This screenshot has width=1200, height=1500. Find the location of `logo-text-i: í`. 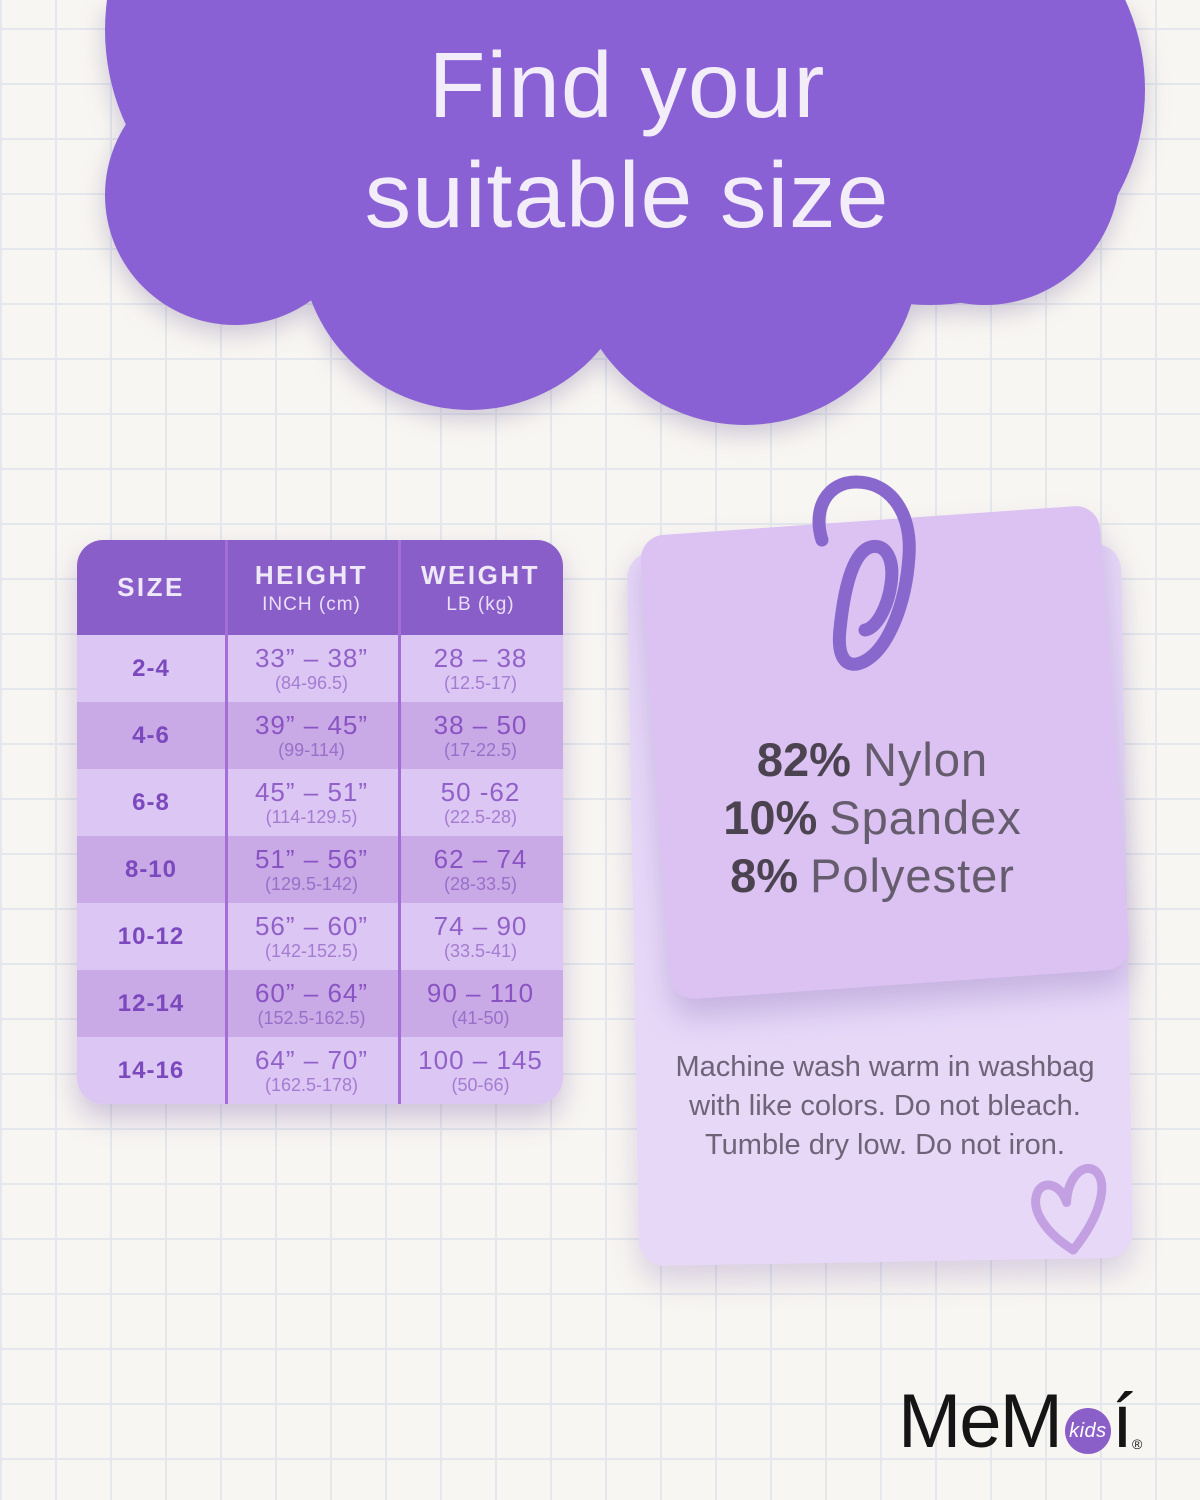

logo-text-i: í is located at coordinates (1122, 1421).